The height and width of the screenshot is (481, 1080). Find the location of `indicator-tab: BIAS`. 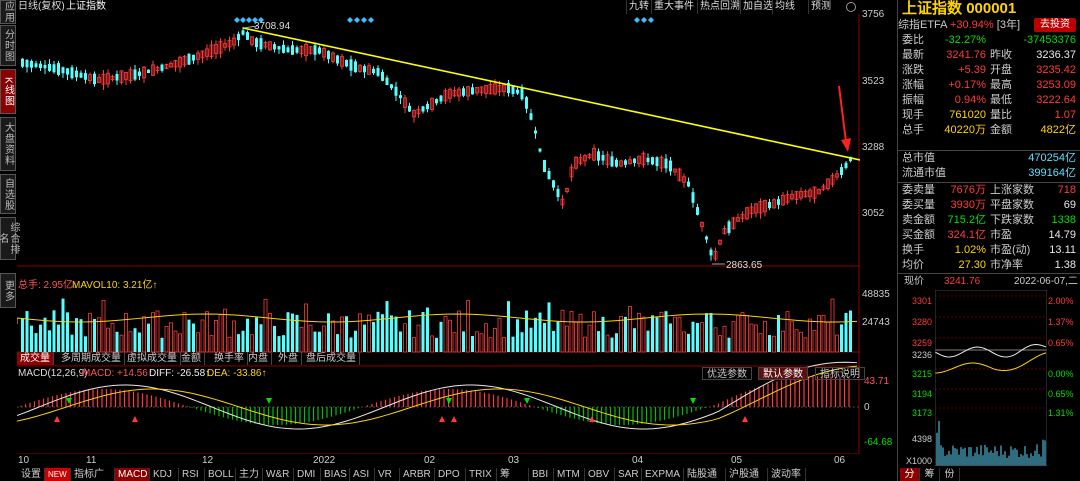

indicator-tab: BIAS is located at coordinates (335, 474).